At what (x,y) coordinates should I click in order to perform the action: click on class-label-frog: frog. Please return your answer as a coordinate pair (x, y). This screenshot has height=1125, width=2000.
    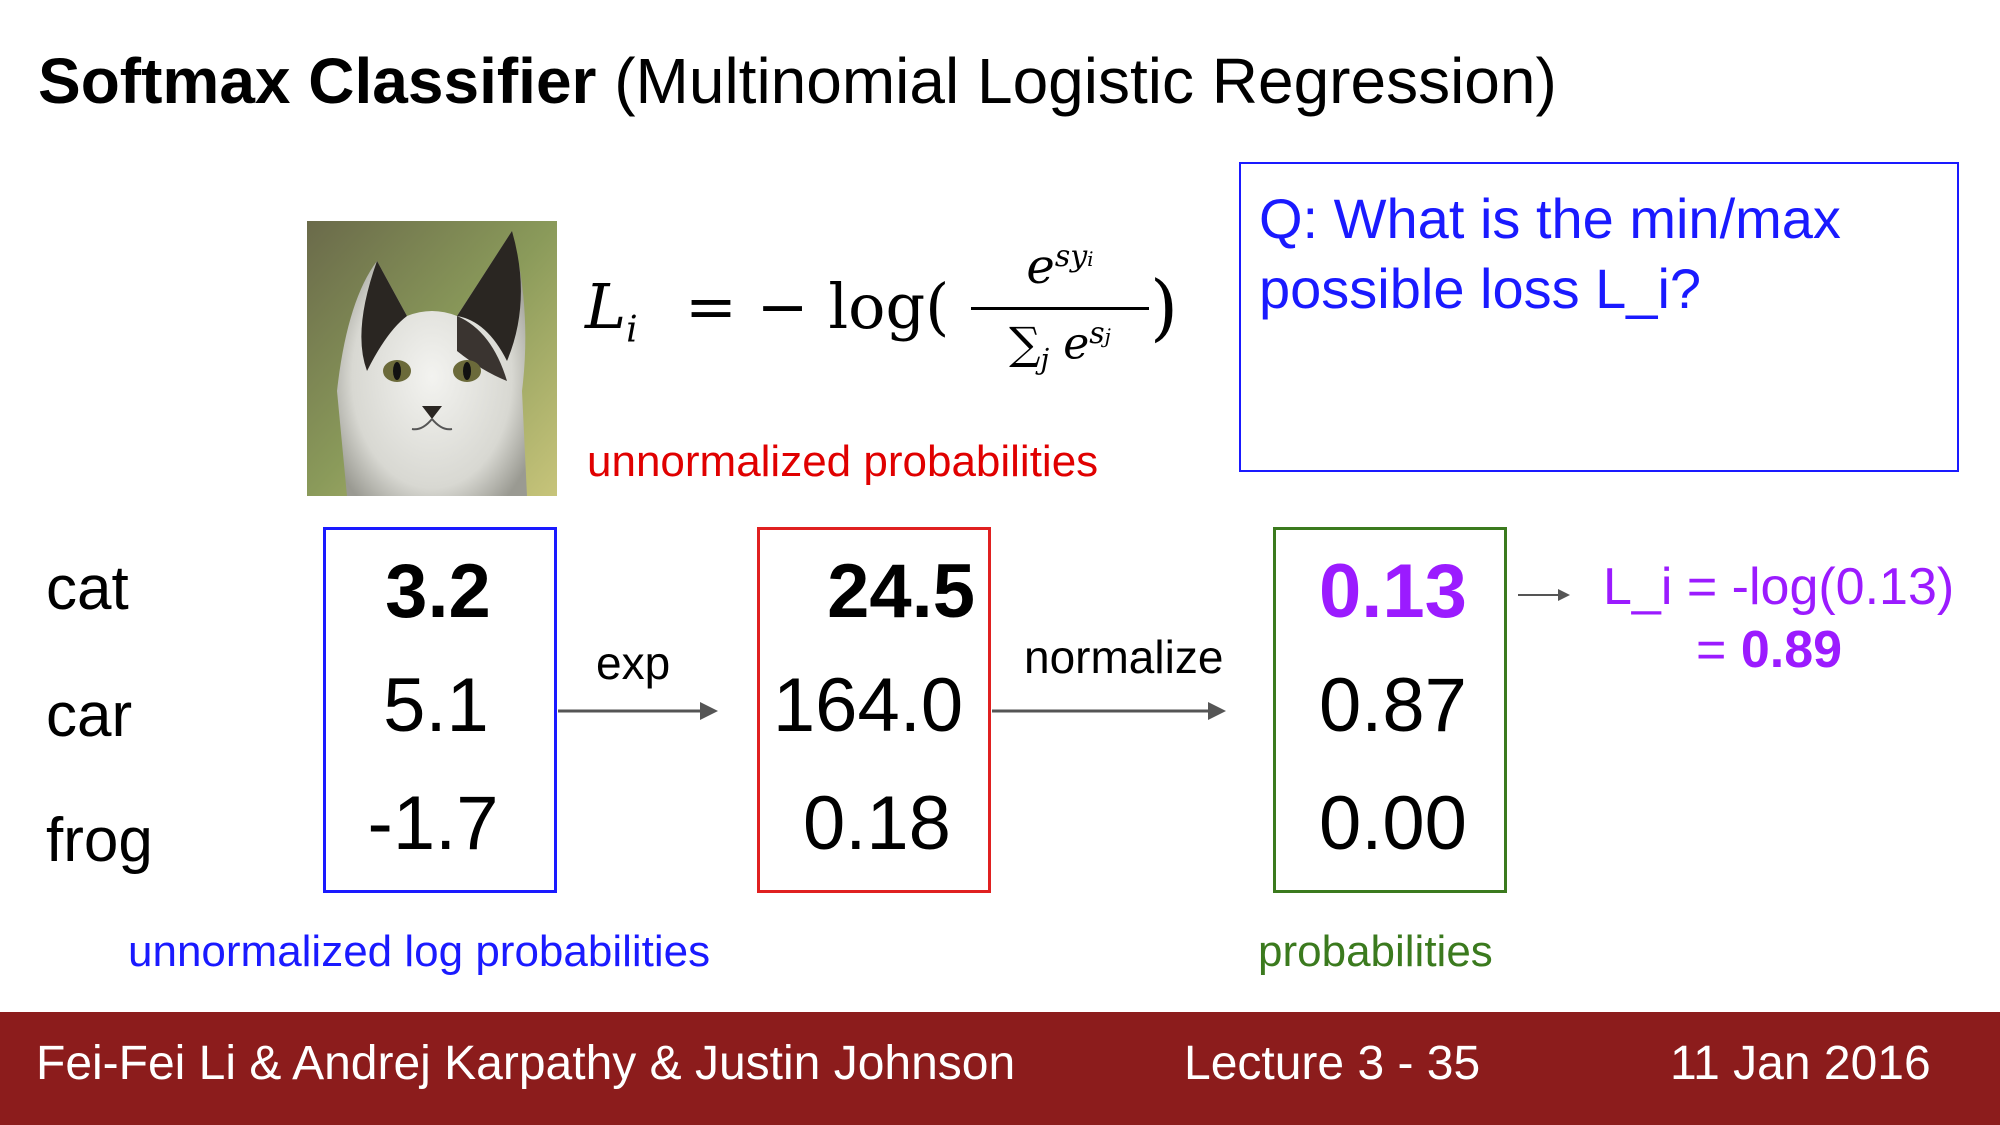
    Looking at the image, I should click on (99, 840).